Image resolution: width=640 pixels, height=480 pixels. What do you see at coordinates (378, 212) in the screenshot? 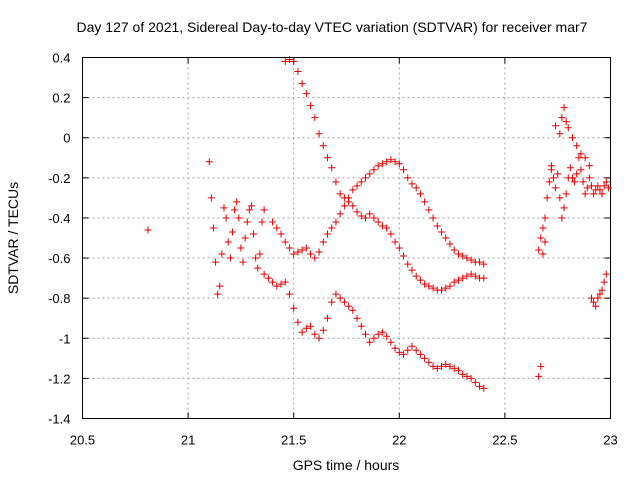
I see `series-track-b` at bounding box center [378, 212].